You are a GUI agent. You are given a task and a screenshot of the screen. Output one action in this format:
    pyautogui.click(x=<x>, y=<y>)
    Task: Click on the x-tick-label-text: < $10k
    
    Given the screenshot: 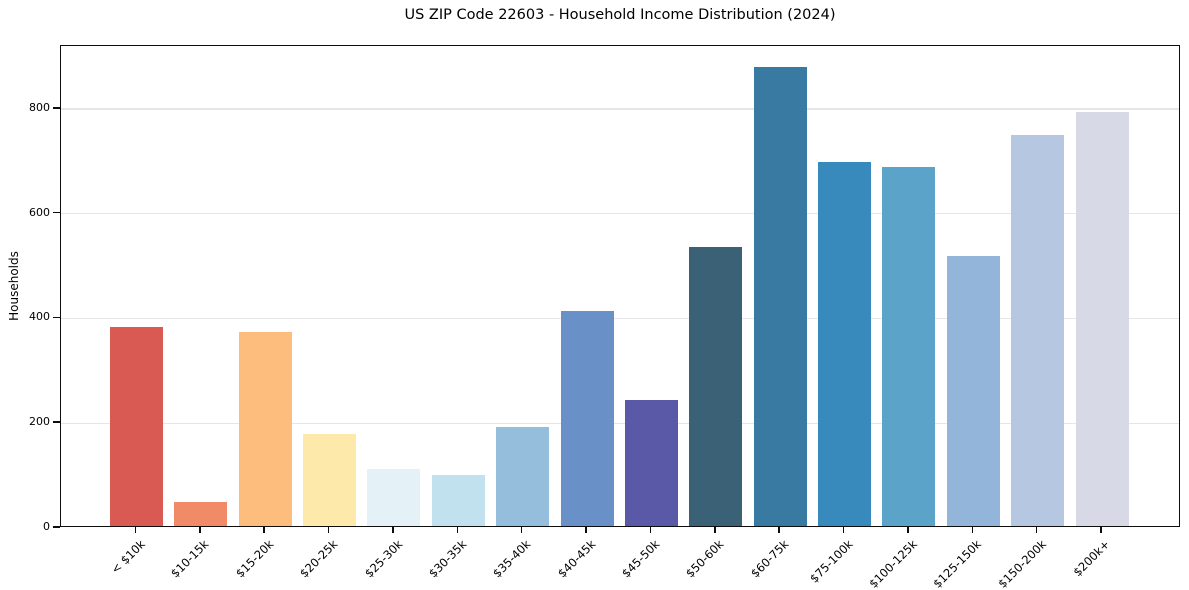 What is the action you would take?
    pyautogui.click(x=127, y=557)
    